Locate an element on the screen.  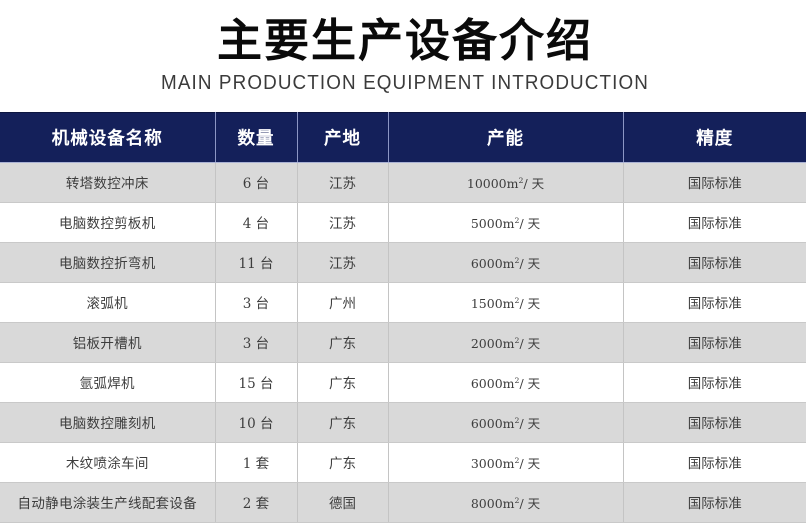
cell-quantity: 2 套 is located at coordinates (256, 502).